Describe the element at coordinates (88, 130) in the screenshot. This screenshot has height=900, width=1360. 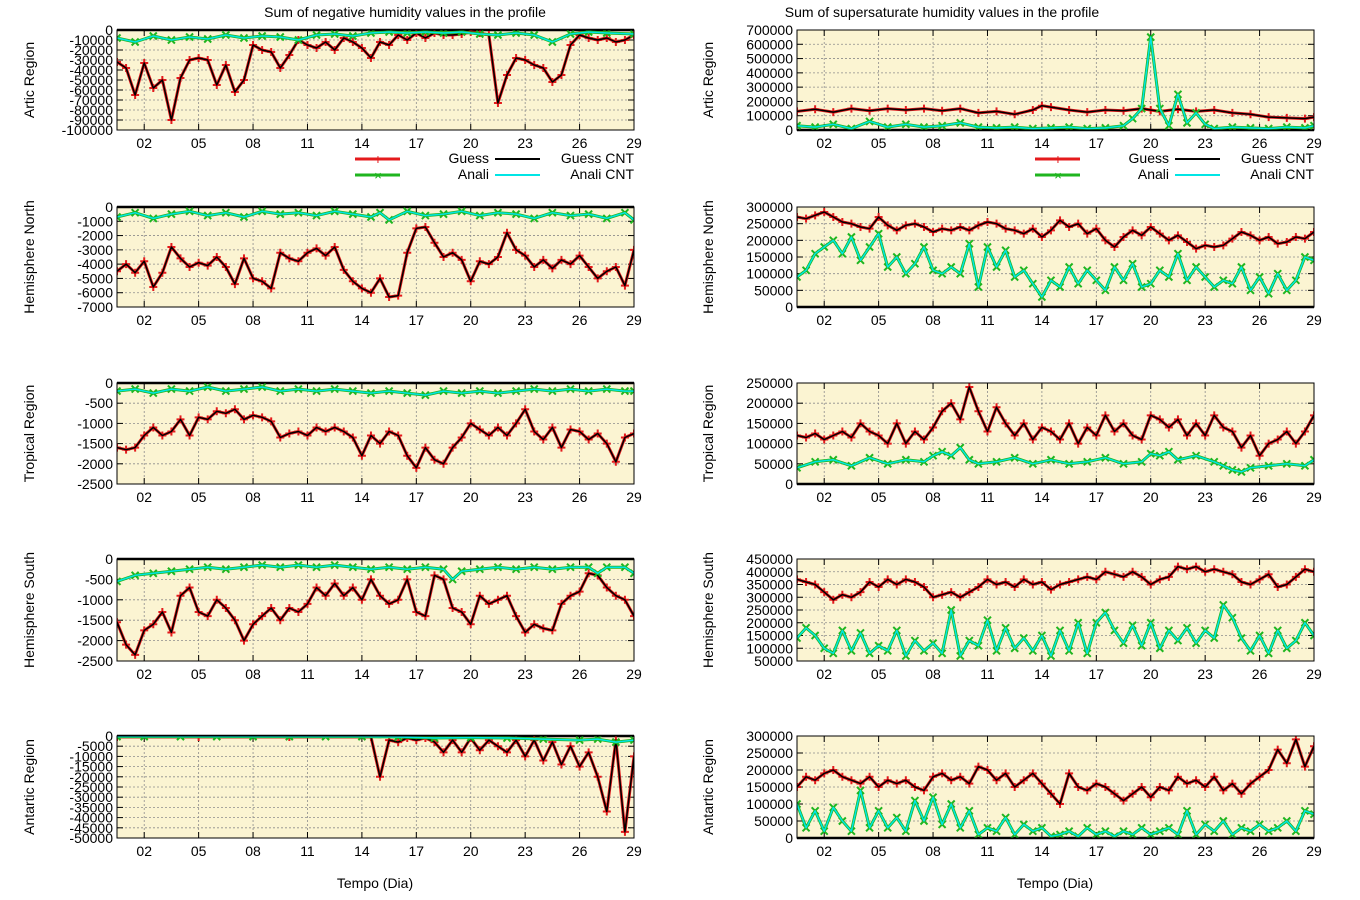
I see `y-tick-label: -100000` at that location.